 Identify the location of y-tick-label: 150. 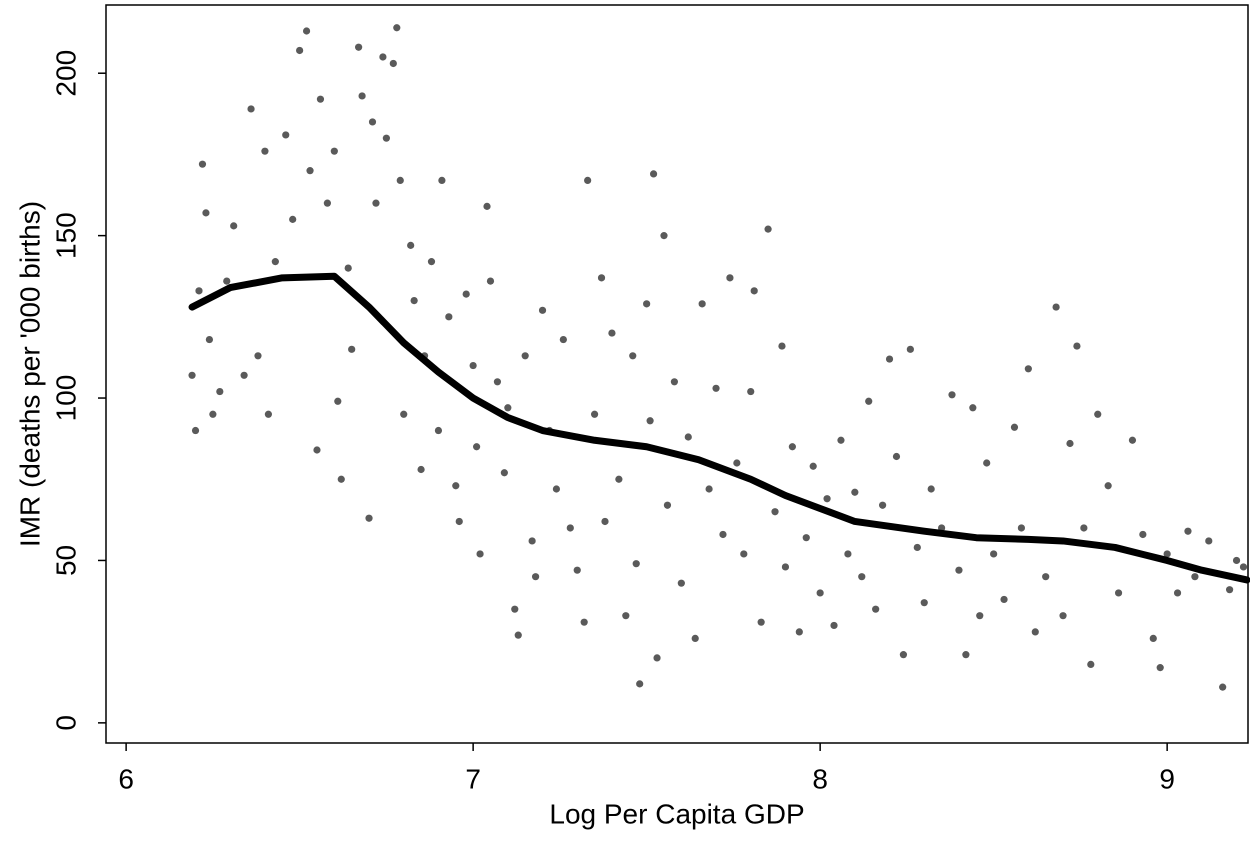
(65, 235).